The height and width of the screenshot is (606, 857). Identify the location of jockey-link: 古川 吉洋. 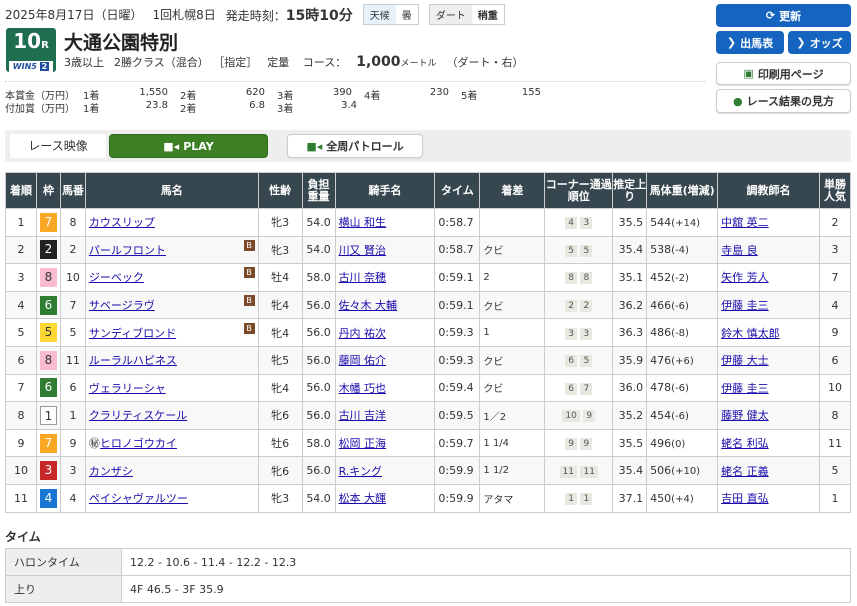
(362, 416).